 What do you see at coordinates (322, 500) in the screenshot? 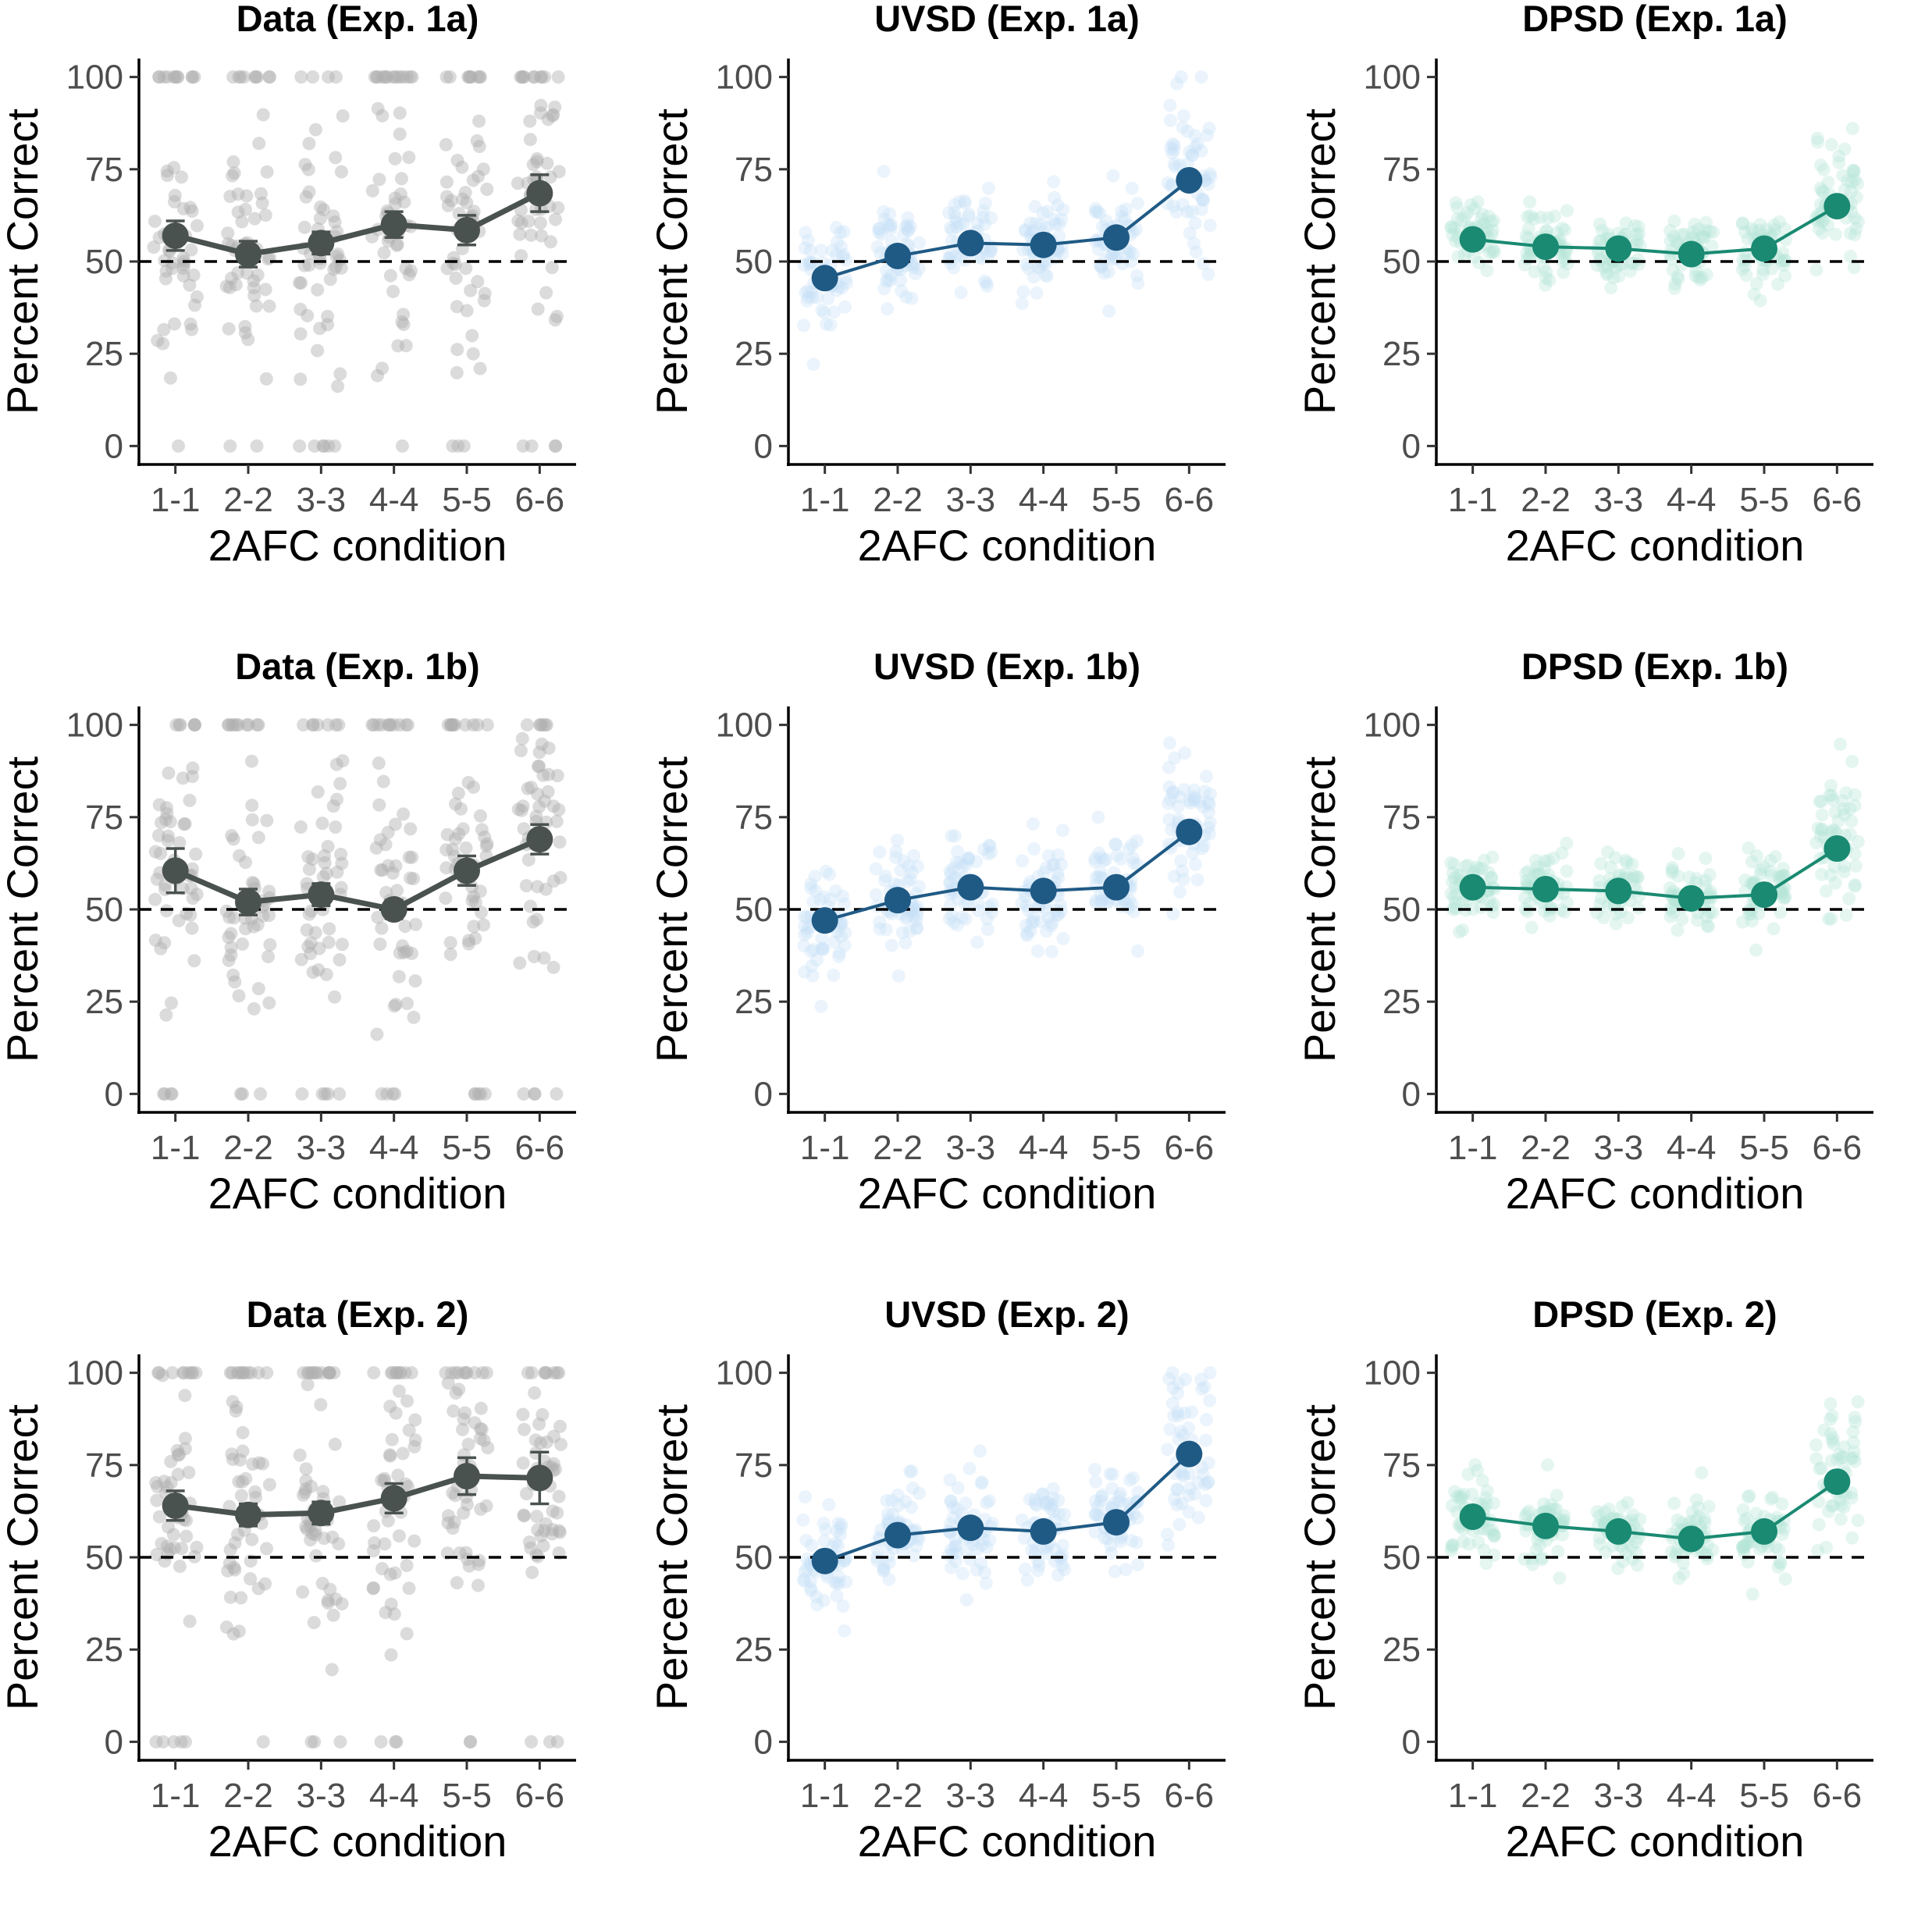
I see `x-tick-label: 3-3` at bounding box center [322, 500].